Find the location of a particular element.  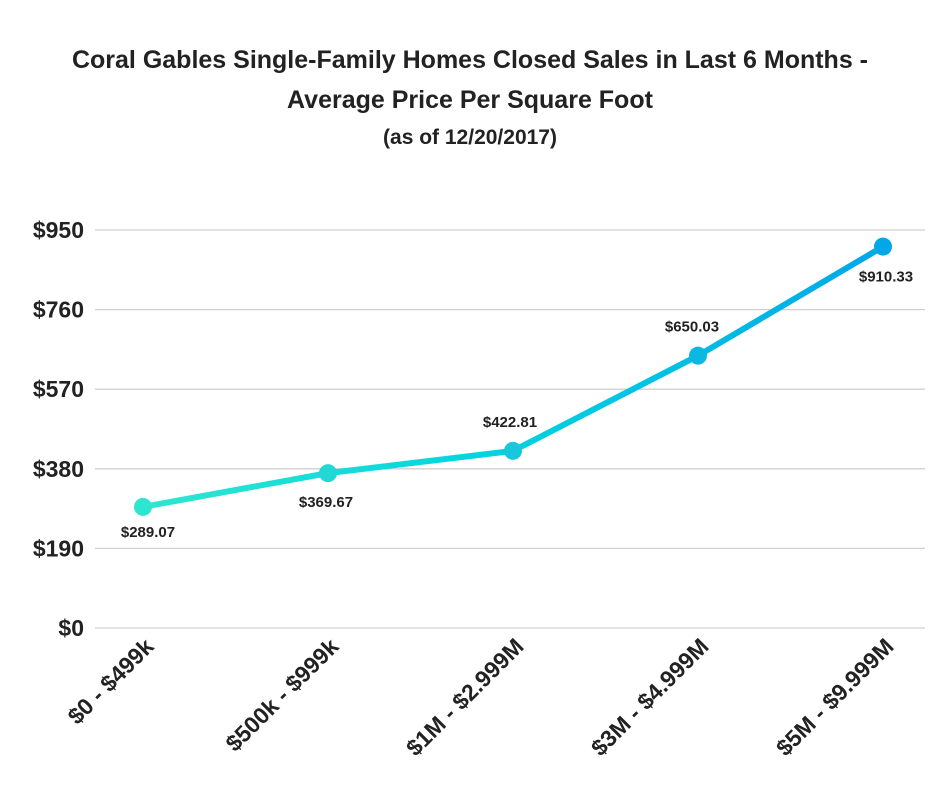

data-label: $289.07 is located at coordinates (148, 532).